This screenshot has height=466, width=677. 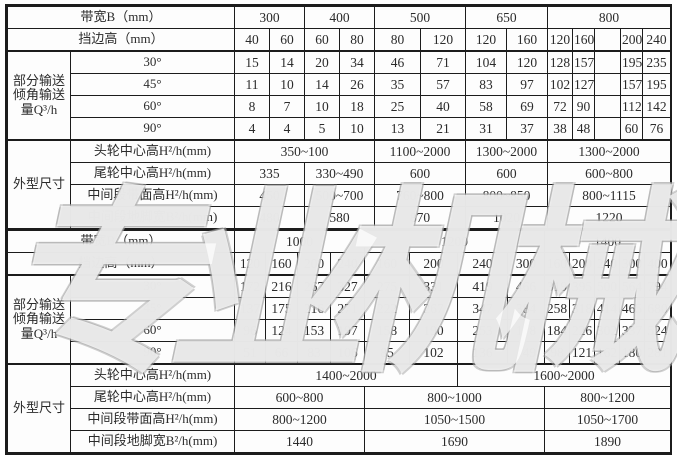 I want to click on capacity-value-cell: 76, so click(x=656, y=129).